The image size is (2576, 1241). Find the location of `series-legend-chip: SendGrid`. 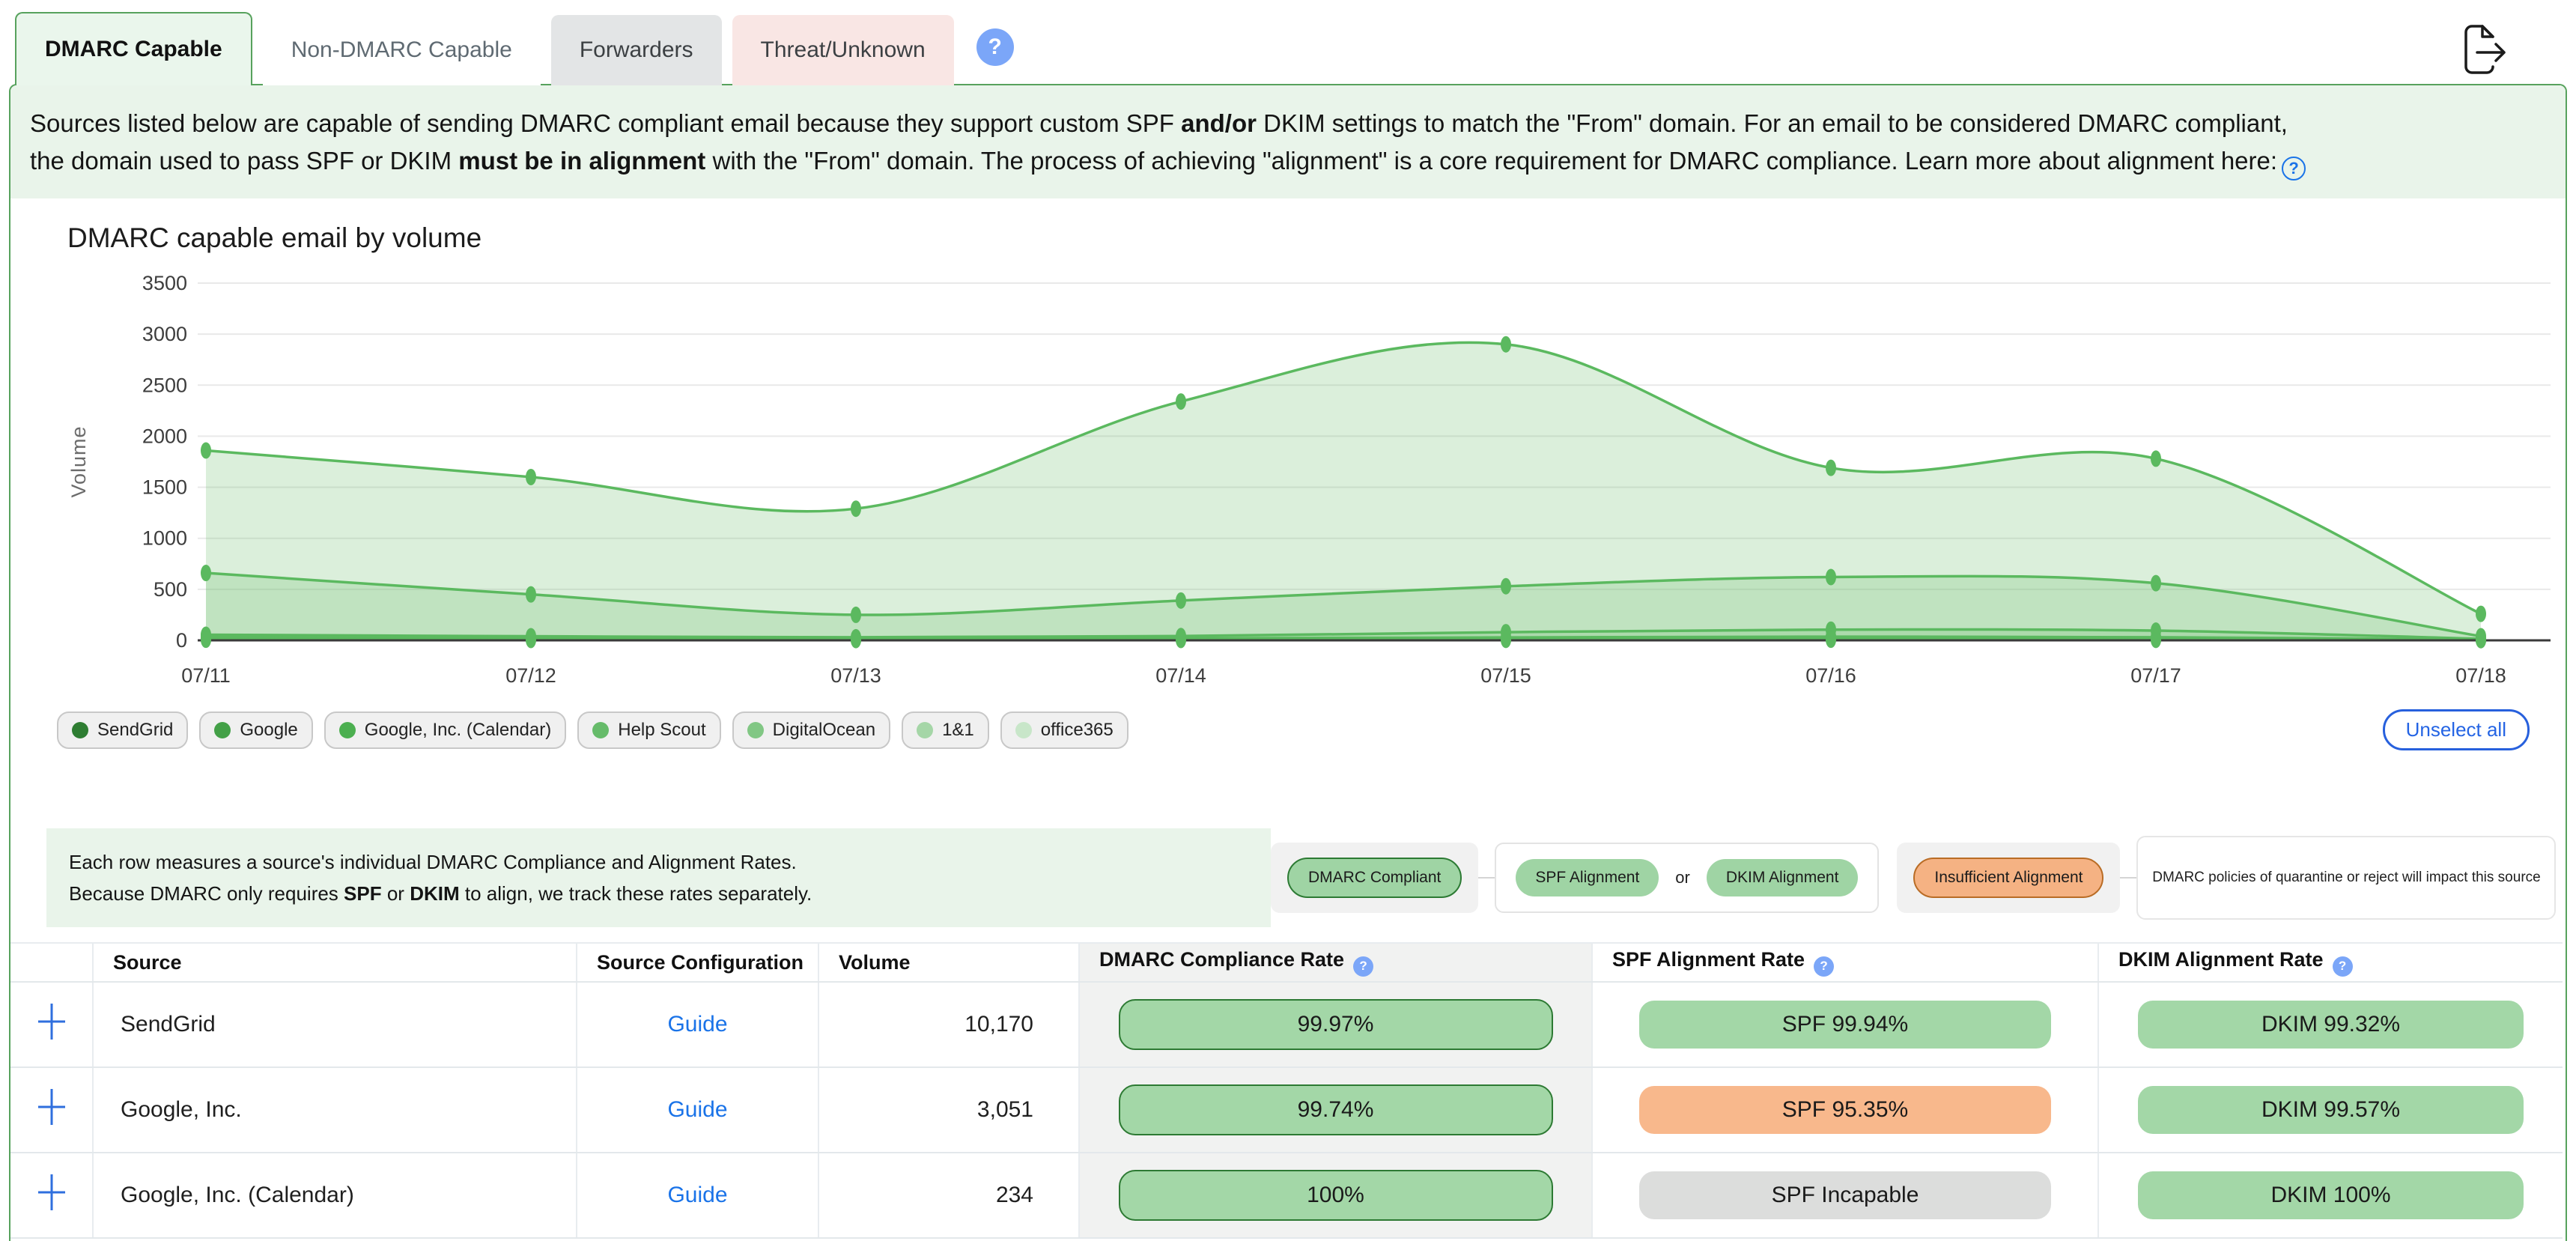

series-legend-chip: SendGrid is located at coordinates (123, 730).